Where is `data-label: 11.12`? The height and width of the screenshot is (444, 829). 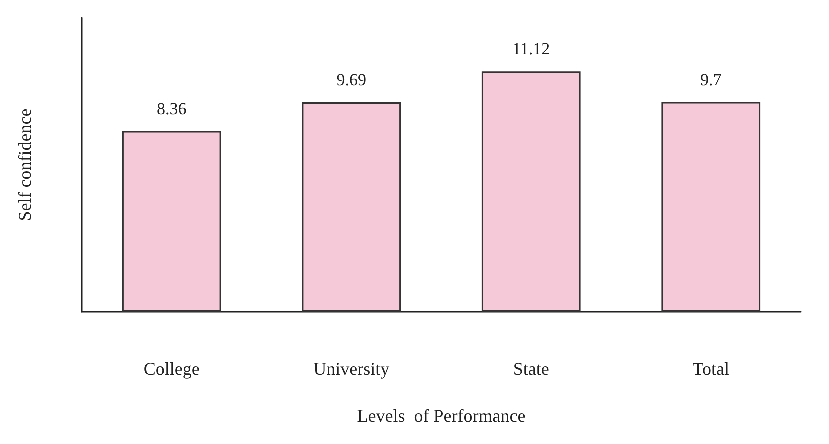
data-label: 11.12 is located at coordinates (531, 49).